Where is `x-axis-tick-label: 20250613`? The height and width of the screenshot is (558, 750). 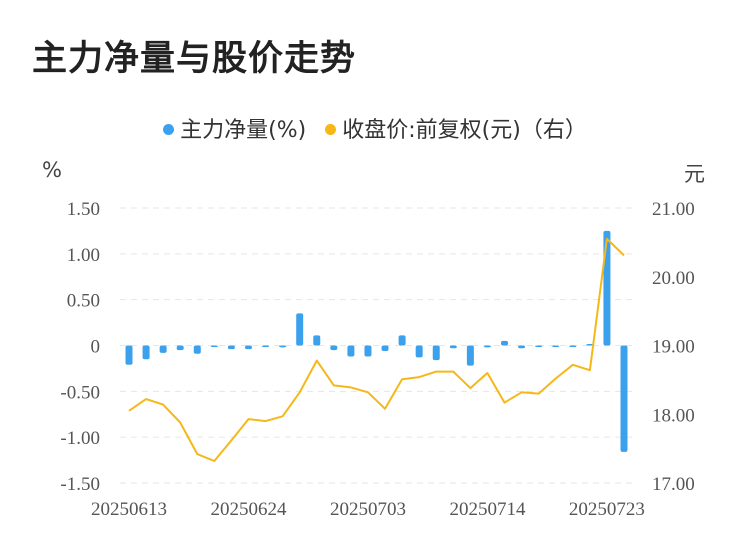 x-axis-tick-label: 20250613 is located at coordinates (129, 509).